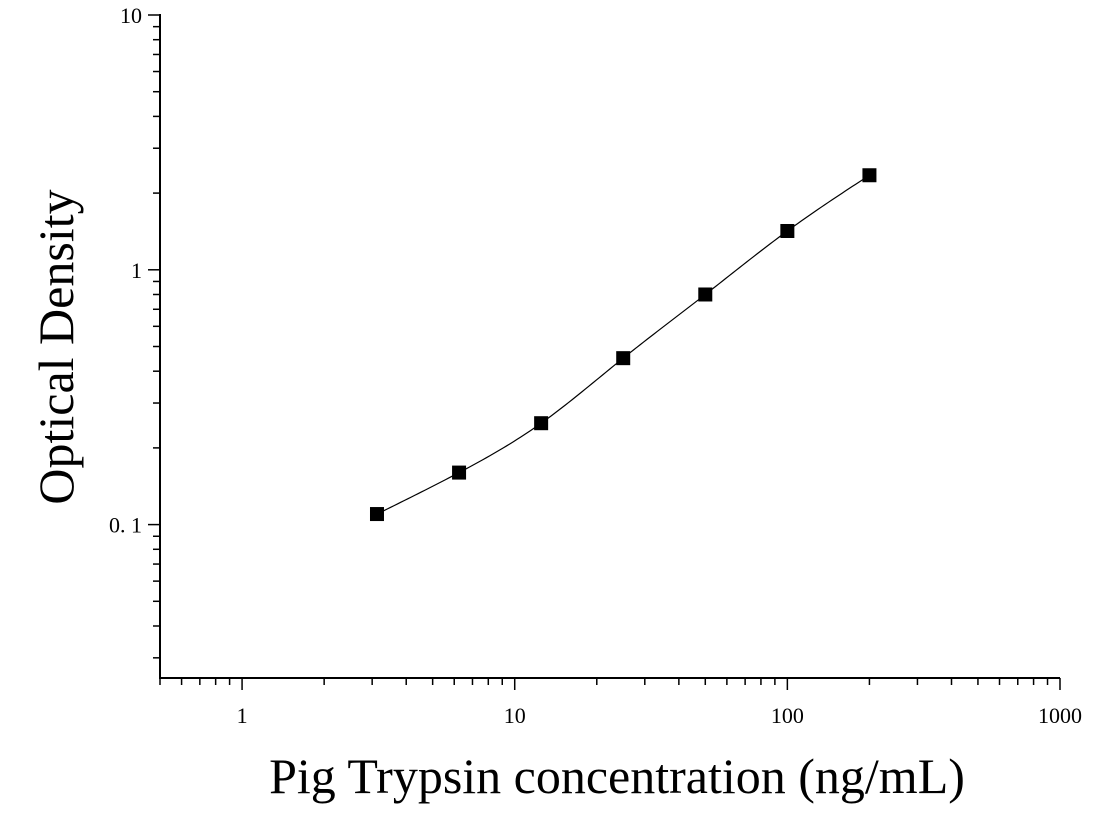 The width and height of the screenshot is (1102, 817). I want to click on x-ticks: 1 10 100 1000, so click(620, 703).